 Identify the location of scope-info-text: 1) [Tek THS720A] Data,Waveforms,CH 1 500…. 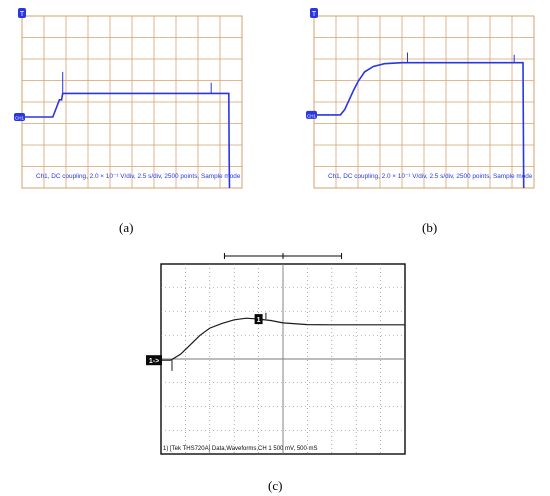
(240, 449).